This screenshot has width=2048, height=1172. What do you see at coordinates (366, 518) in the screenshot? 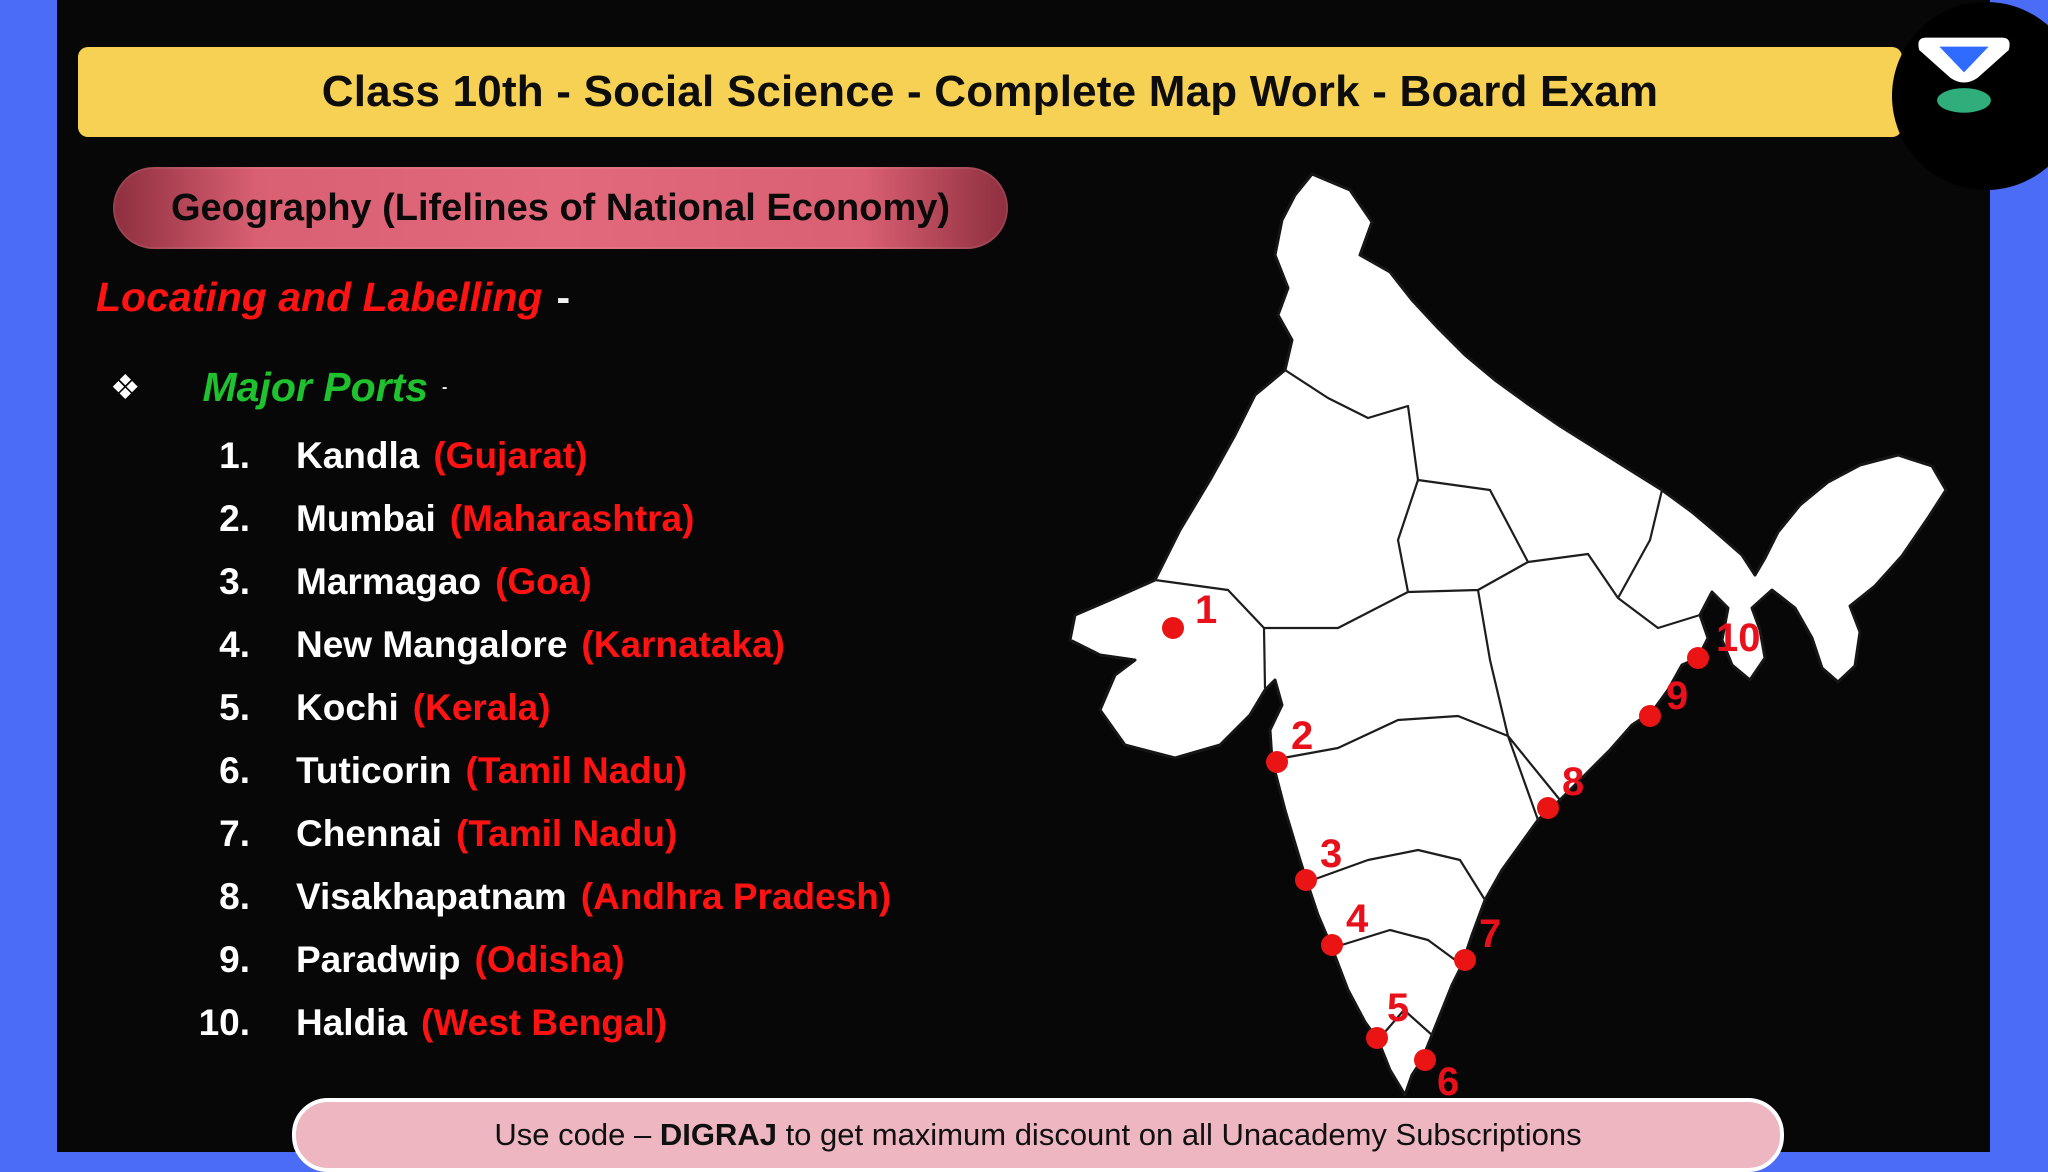
I see `port-name: Mumbai` at bounding box center [366, 518].